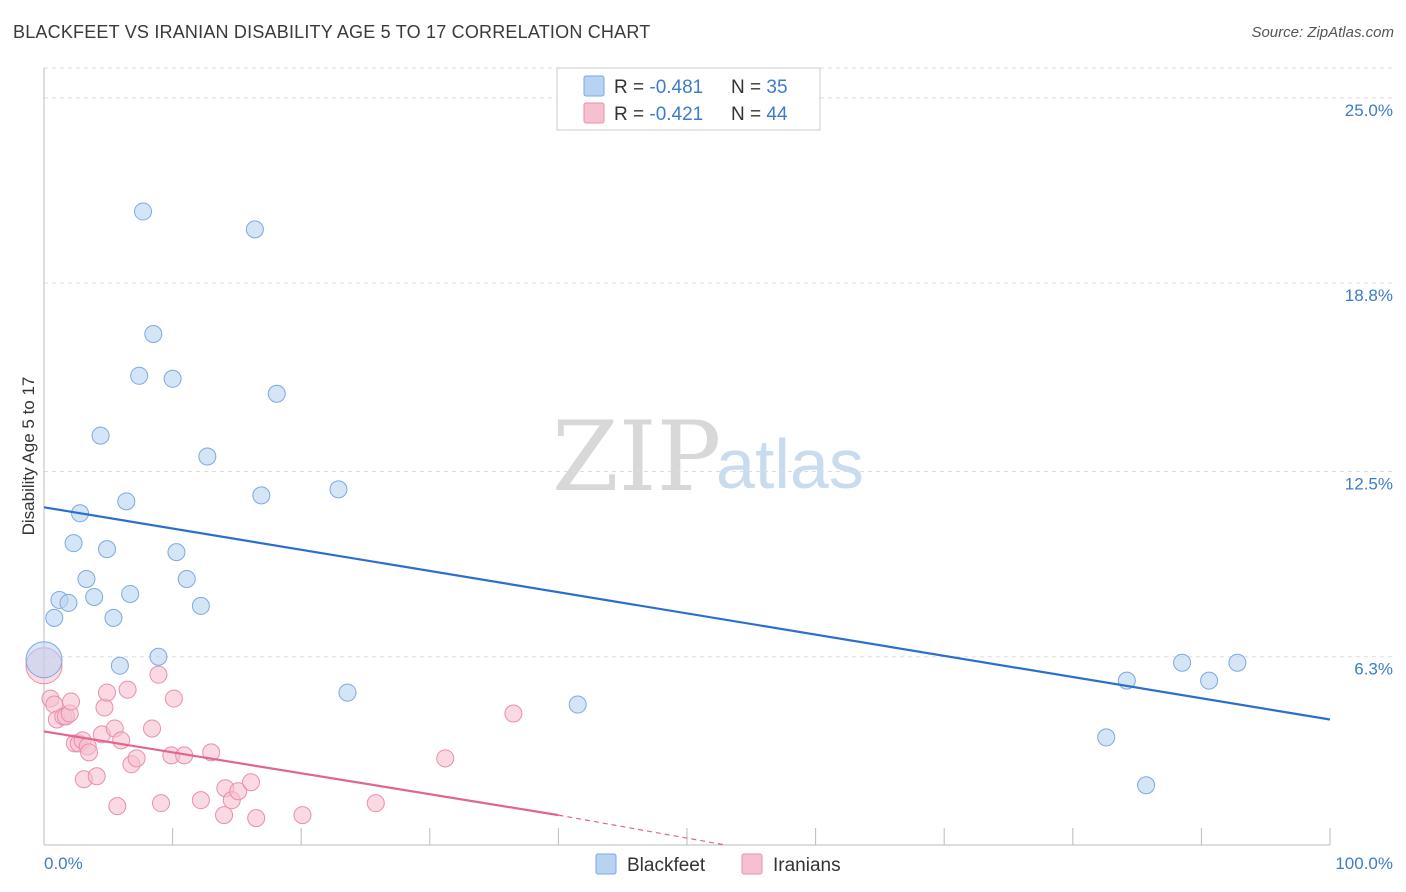 Image resolution: width=1406 pixels, height=892 pixels. Describe the element at coordinates (751, 836) in the screenshot. I see `x-tick-marks` at that location.